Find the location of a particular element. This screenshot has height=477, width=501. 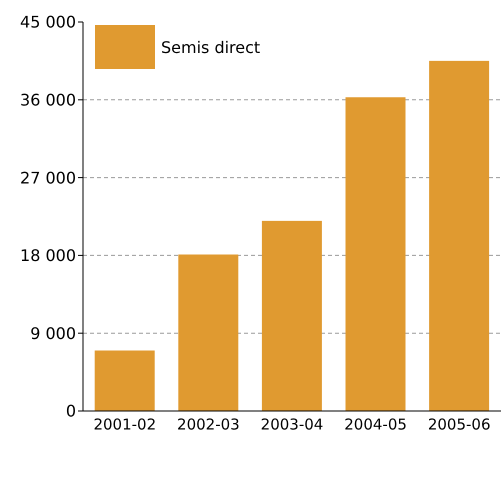

y-tick-label: 9 000 is located at coordinates (53, 333).